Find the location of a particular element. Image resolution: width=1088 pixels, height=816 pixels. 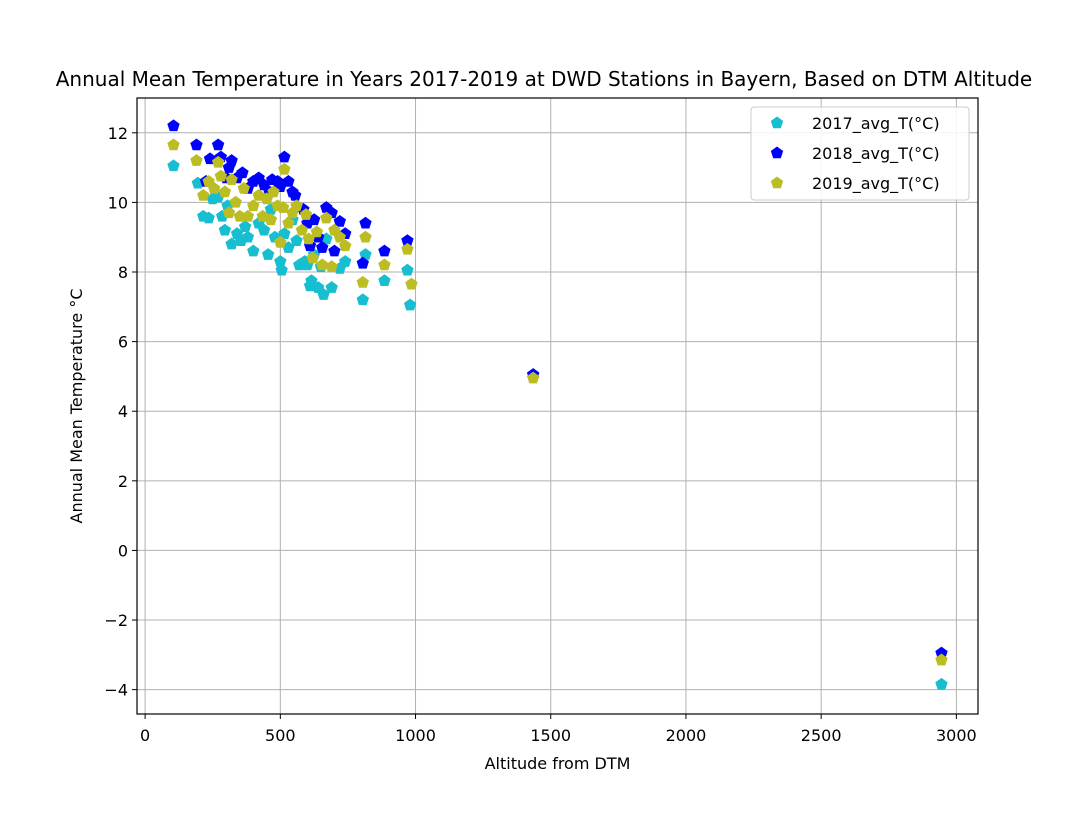

x-tick-label: 500 is located at coordinates (280, 735).